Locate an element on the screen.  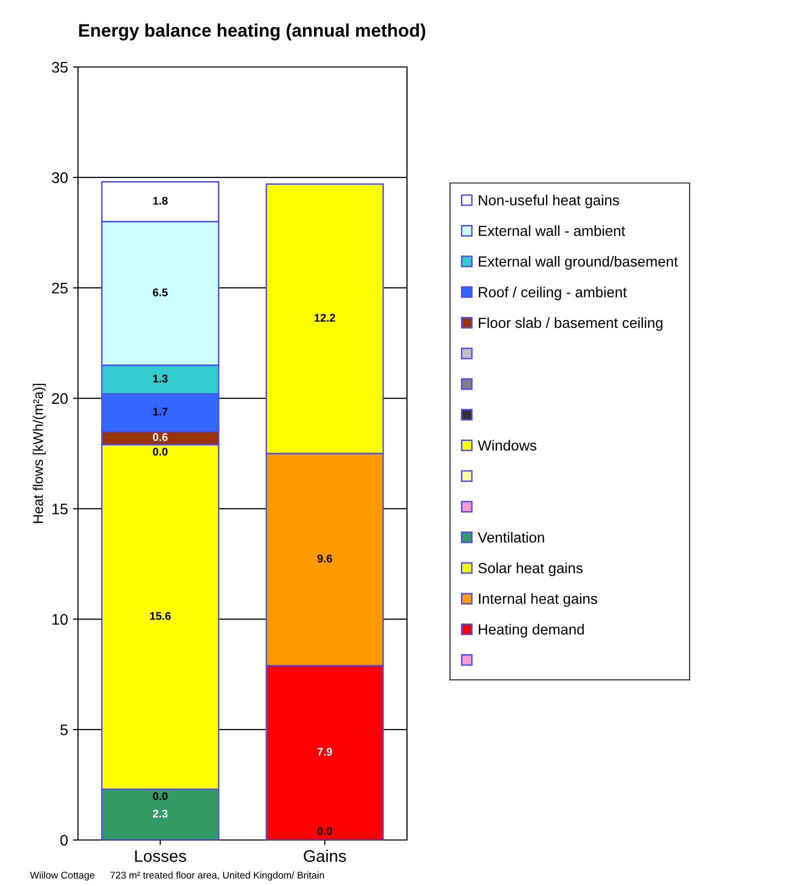
data-label: 6.5 is located at coordinates (160, 292).